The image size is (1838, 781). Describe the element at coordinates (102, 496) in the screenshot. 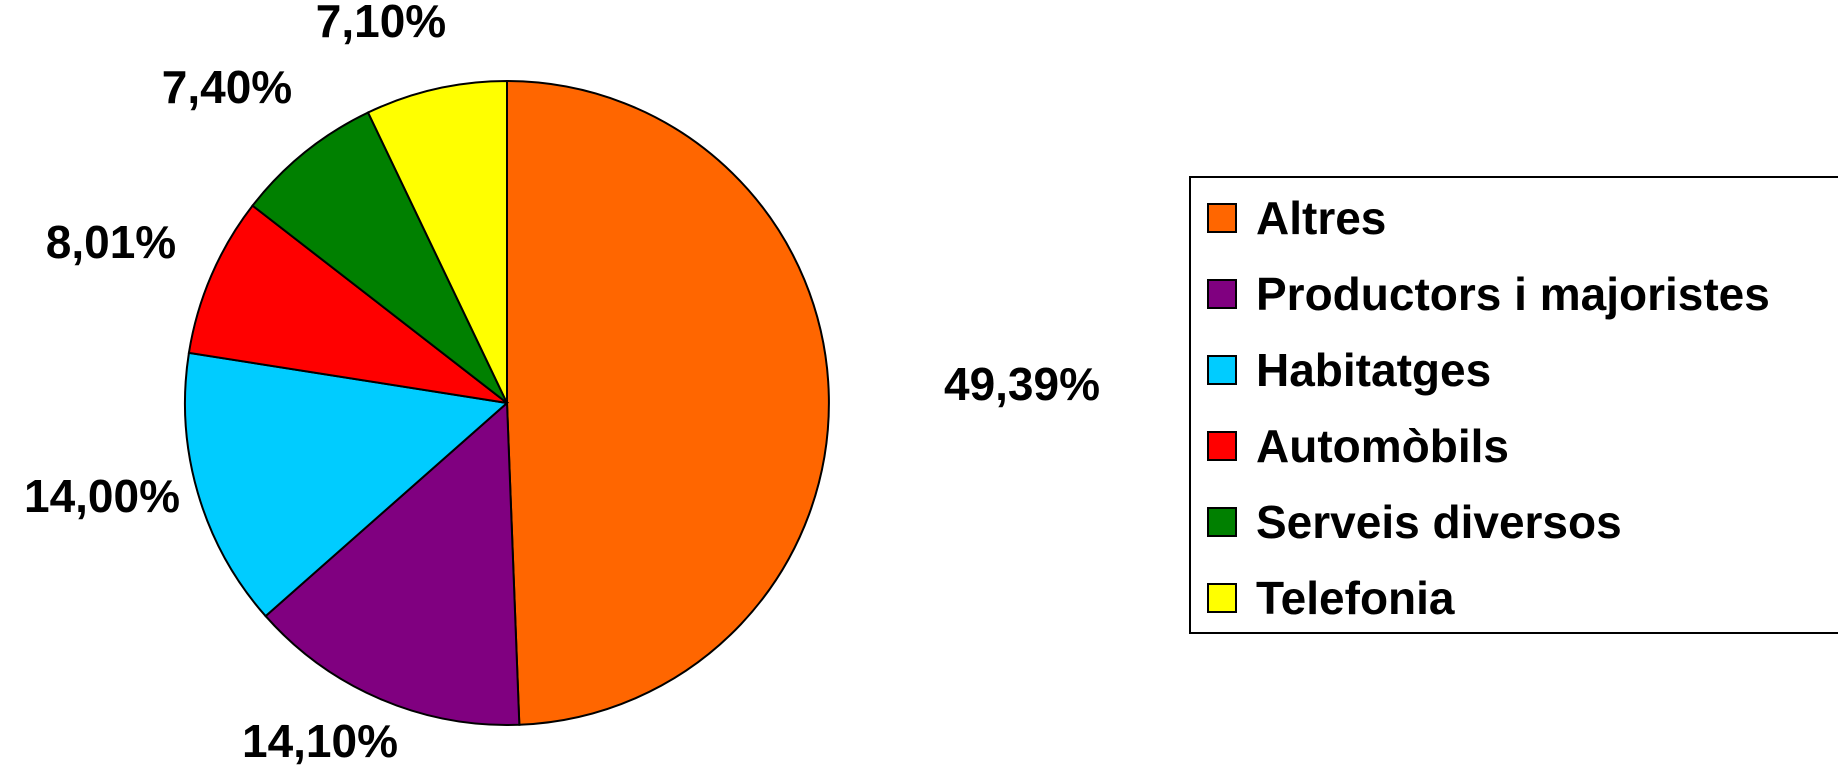

I see `value-label-habitatges: 14,00%` at that location.